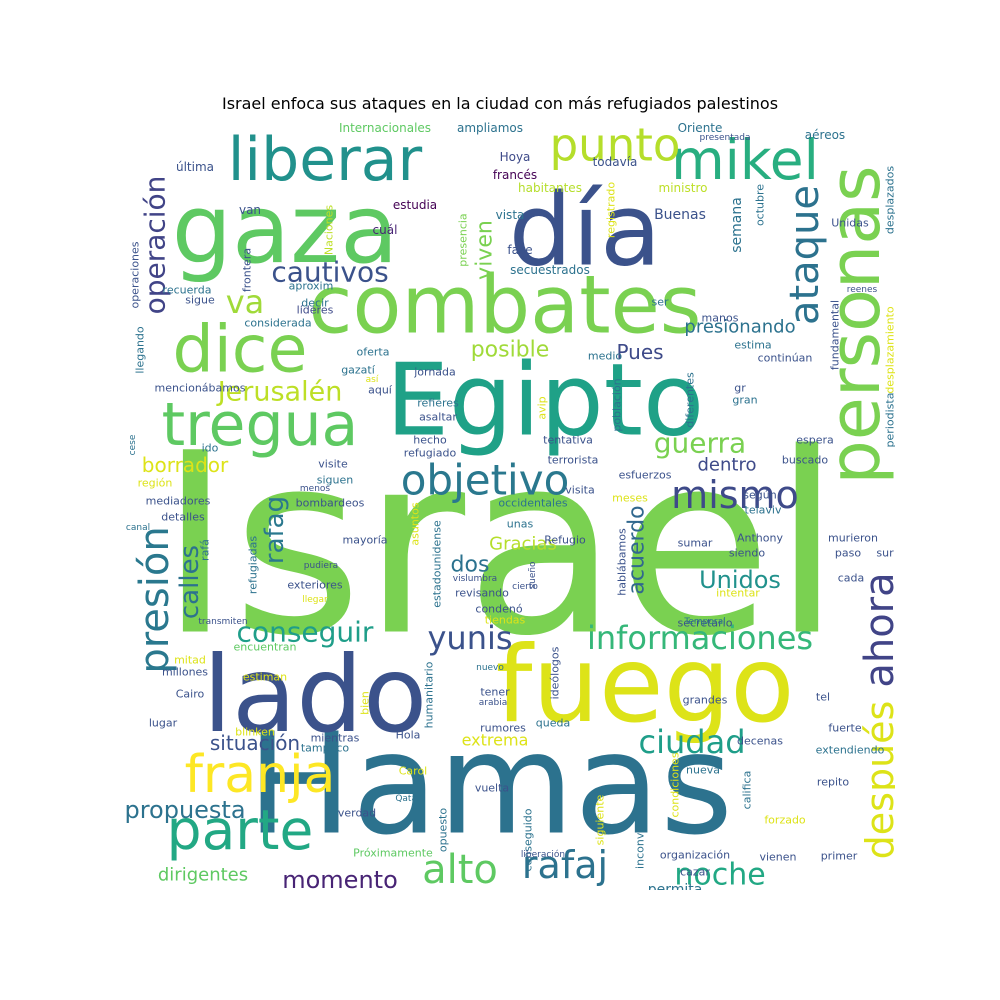 Image resolution: width=1000 pixels, height=1000 pixels. I want to click on word-83: líderes, so click(315, 310).